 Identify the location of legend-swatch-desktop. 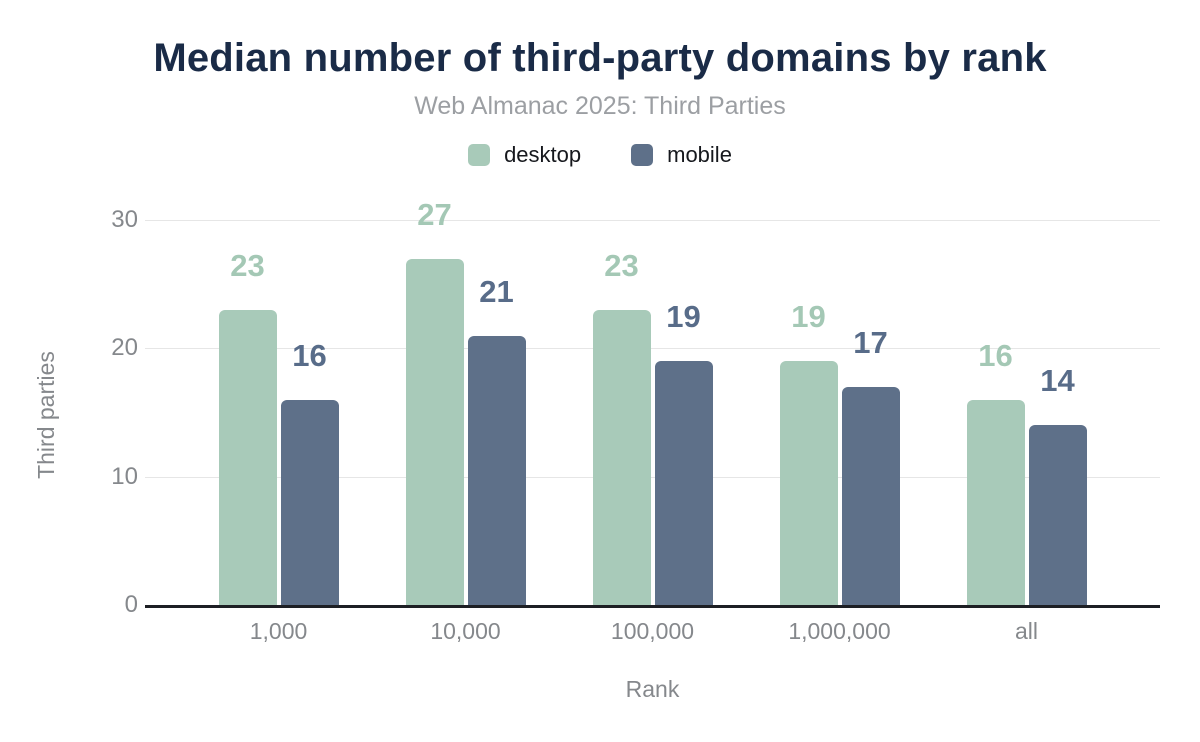
(479, 155).